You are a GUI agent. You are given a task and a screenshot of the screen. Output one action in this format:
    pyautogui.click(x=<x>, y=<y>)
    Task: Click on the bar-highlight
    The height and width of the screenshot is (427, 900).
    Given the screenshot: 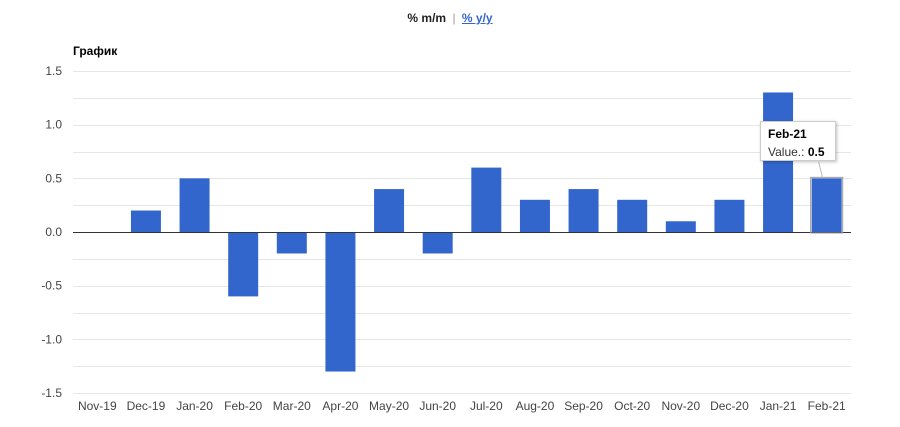 What is the action you would take?
    pyautogui.click(x=827, y=205)
    